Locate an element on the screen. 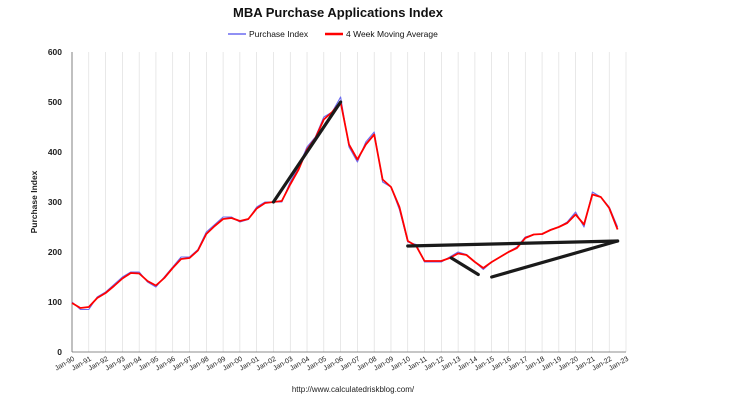 This screenshot has width=731, height=405. y-tick-label: 400 is located at coordinates (55, 152).